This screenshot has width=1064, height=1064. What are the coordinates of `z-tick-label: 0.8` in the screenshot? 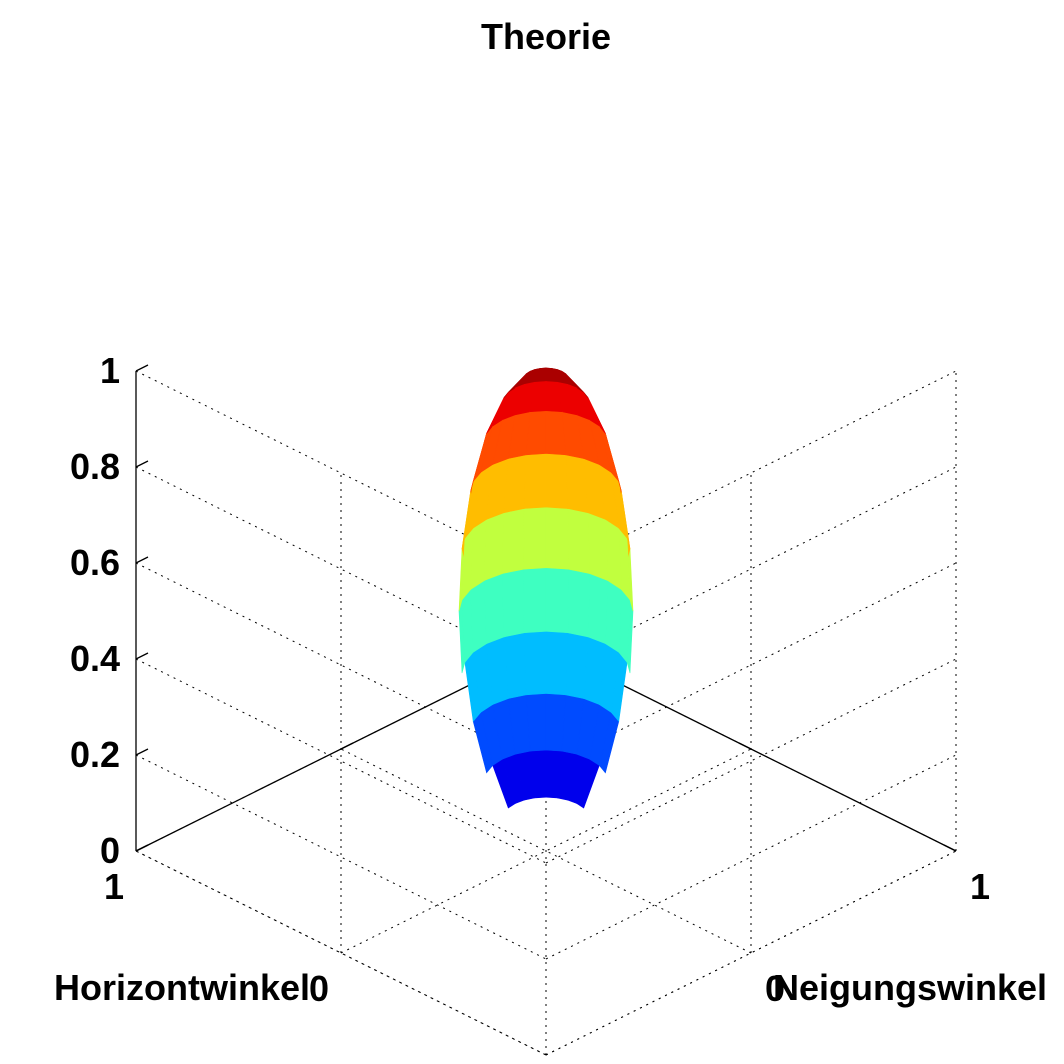 It's located at (95, 466).